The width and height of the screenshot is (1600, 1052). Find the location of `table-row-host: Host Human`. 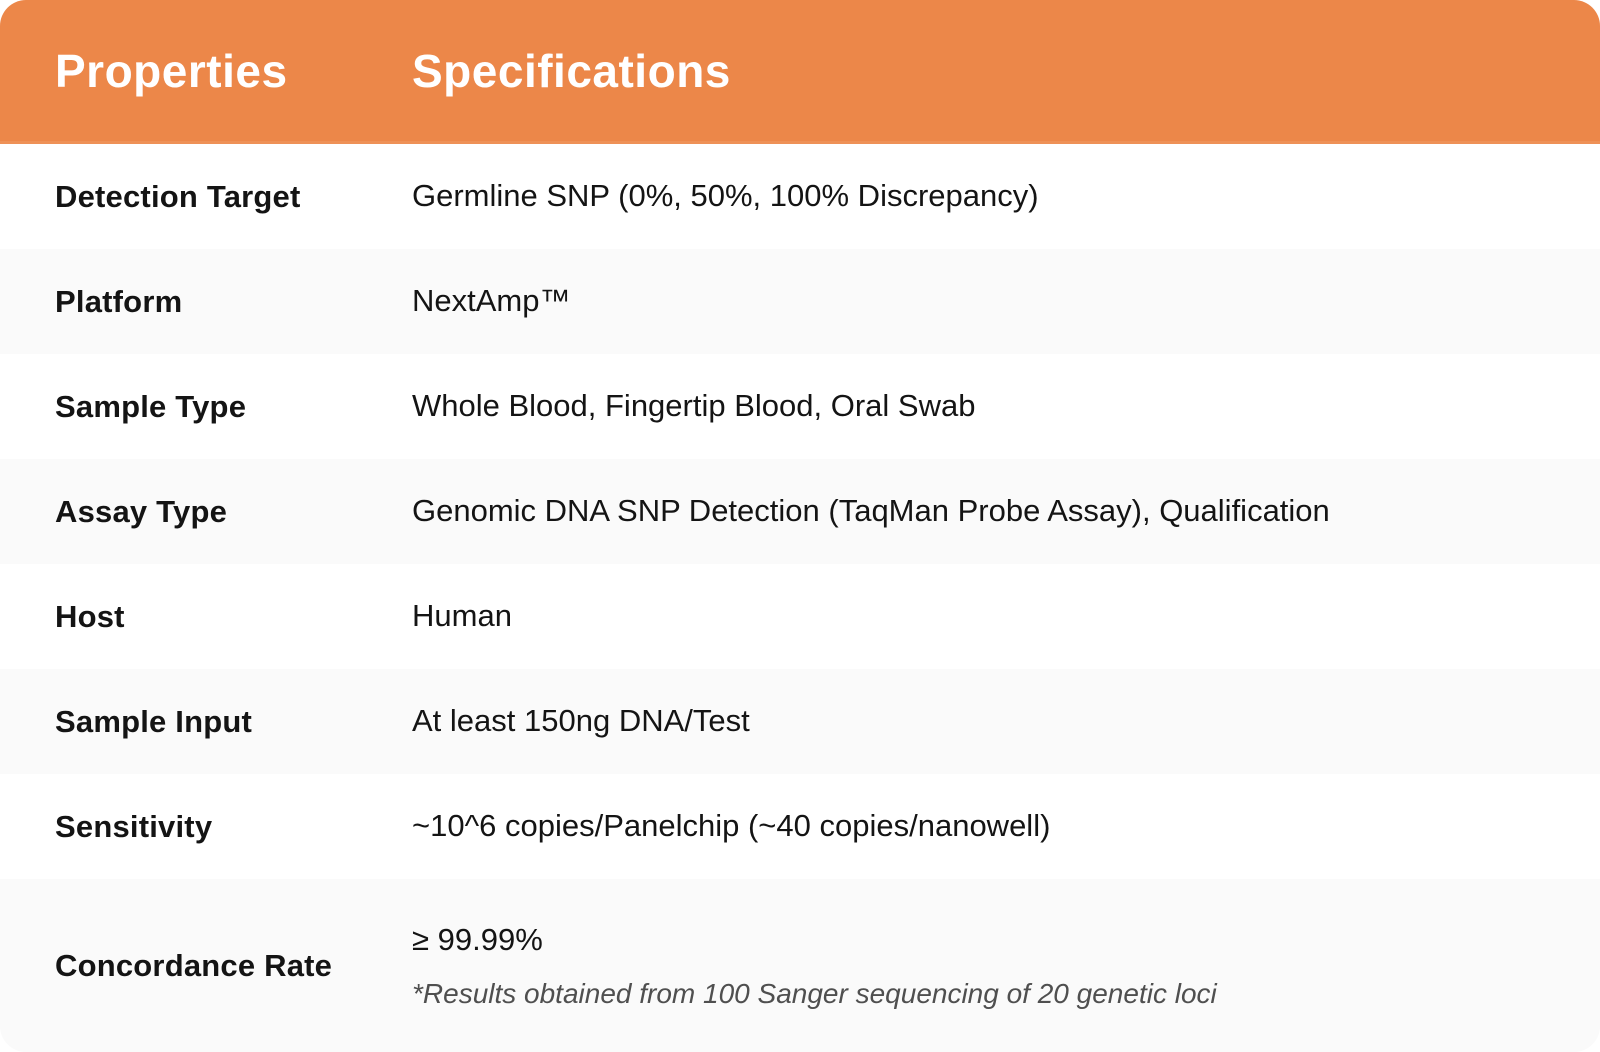

table-row-host: Host Human is located at coordinates (800, 616).